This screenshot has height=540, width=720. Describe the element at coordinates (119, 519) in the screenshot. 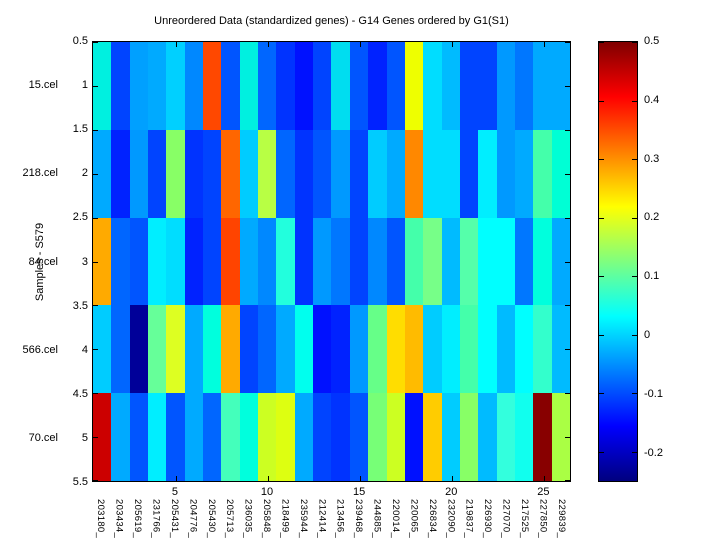

I see `gene-label: 203434_` at that location.